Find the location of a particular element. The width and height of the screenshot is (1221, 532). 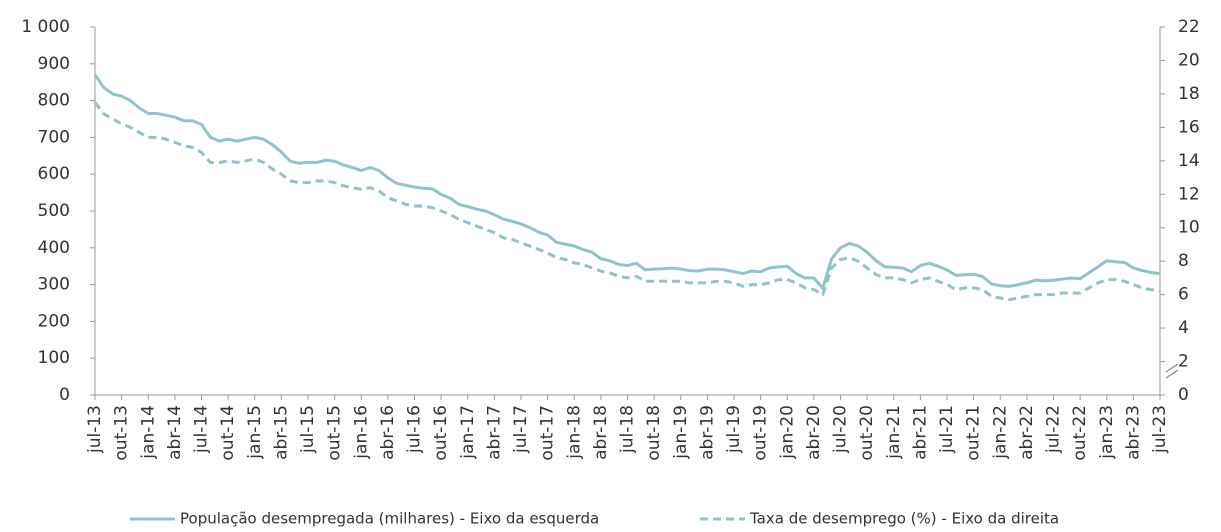

x-tick-label: jul-19 is located at coordinates (734, 429).